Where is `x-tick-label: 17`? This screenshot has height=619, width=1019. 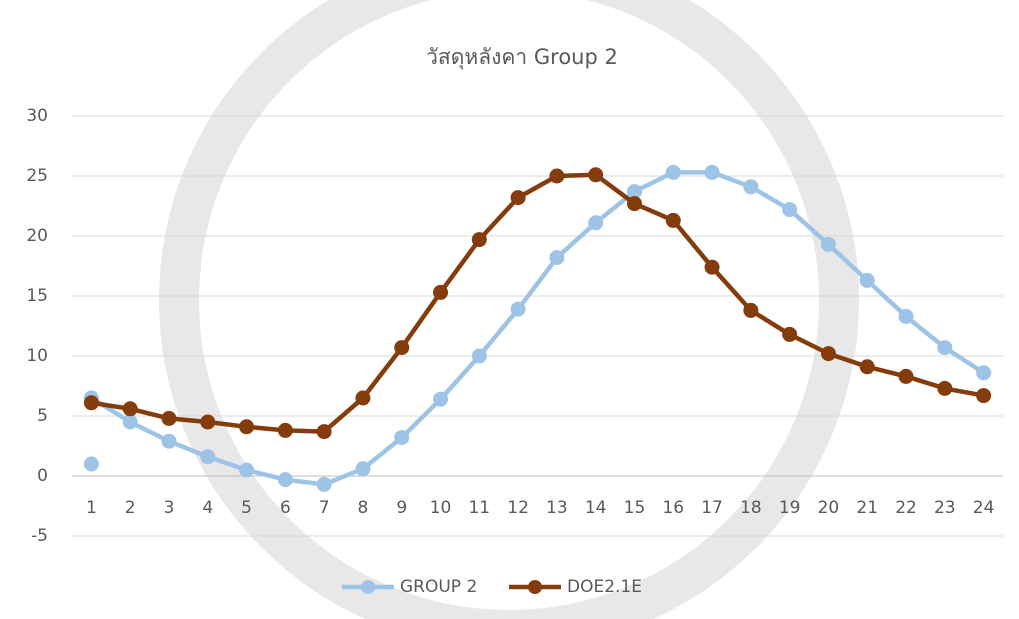
x-tick-label: 17 is located at coordinates (712, 508).